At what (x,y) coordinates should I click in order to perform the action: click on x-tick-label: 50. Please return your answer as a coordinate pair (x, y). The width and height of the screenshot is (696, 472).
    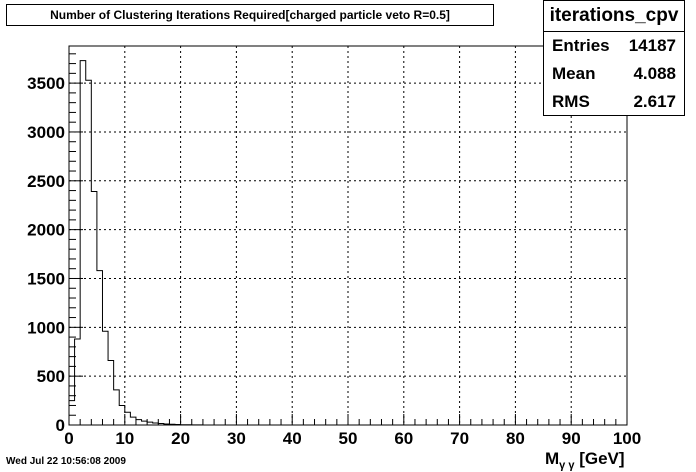
    Looking at the image, I should click on (348, 438).